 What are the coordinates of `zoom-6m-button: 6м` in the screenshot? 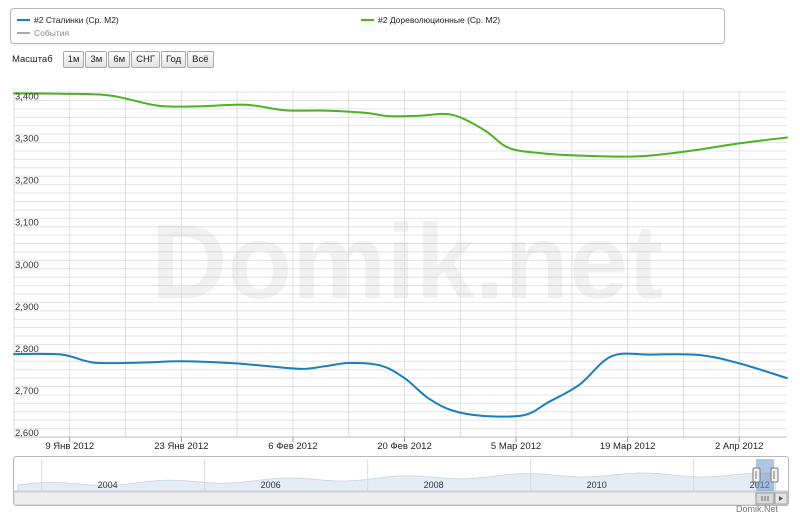 It's located at (119, 59).